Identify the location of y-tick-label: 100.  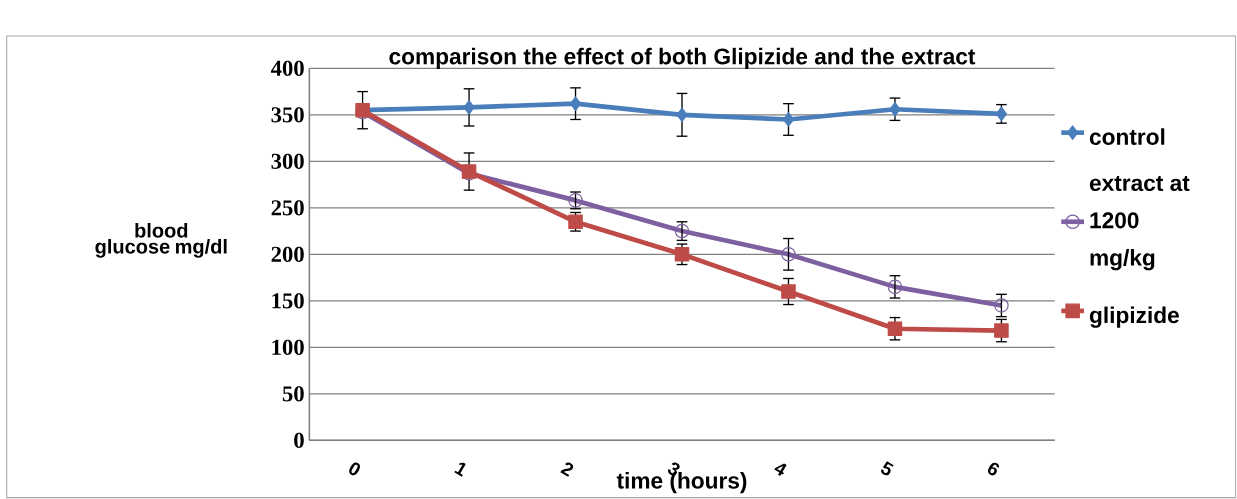
(288, 347).